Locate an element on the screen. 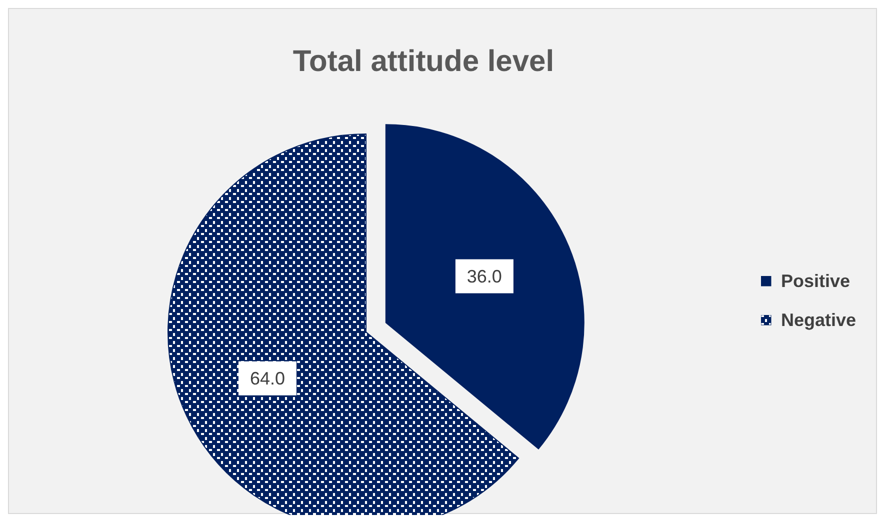 The height and width of the screenshot is (522, 885). data-label: 64.0 is located at coordinates (267, 378).